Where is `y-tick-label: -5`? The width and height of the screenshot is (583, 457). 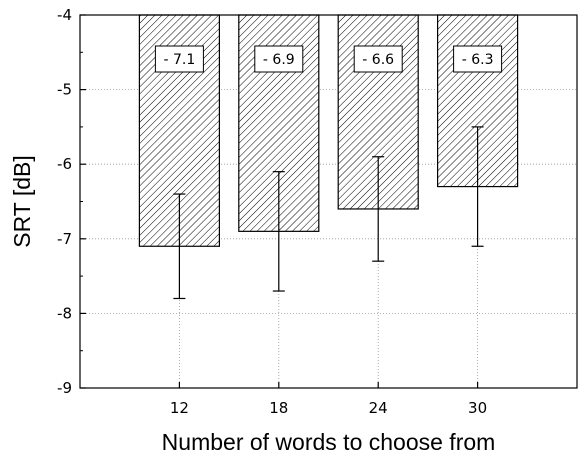
y-tick-label: -5 is located at coordinates (64, 90).